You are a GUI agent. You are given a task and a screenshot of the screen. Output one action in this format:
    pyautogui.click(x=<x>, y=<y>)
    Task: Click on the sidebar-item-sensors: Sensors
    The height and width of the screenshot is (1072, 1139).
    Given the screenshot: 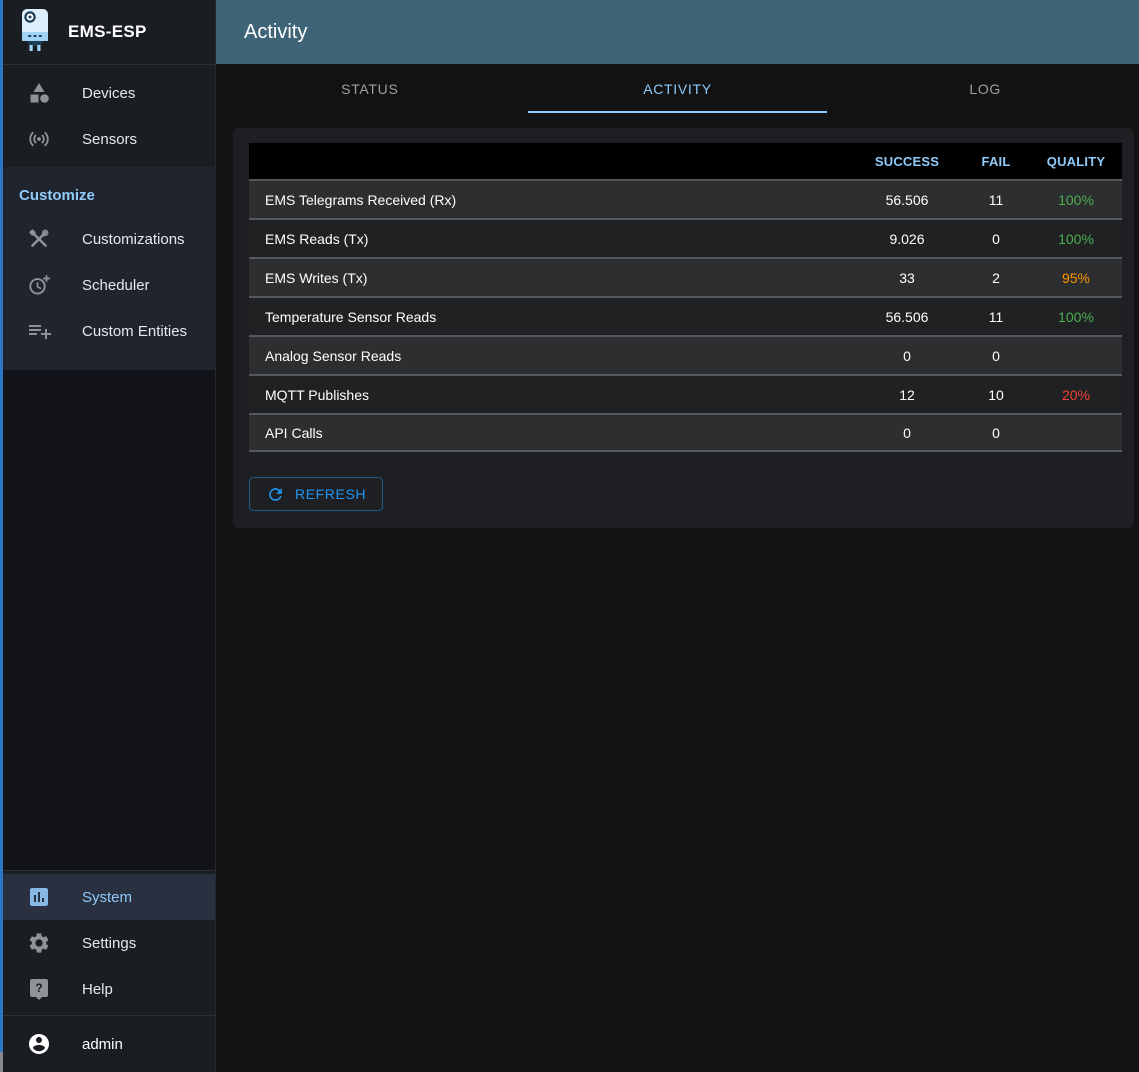 What is the action you would take?
    pyautogui.click(x=109, y=139)
    